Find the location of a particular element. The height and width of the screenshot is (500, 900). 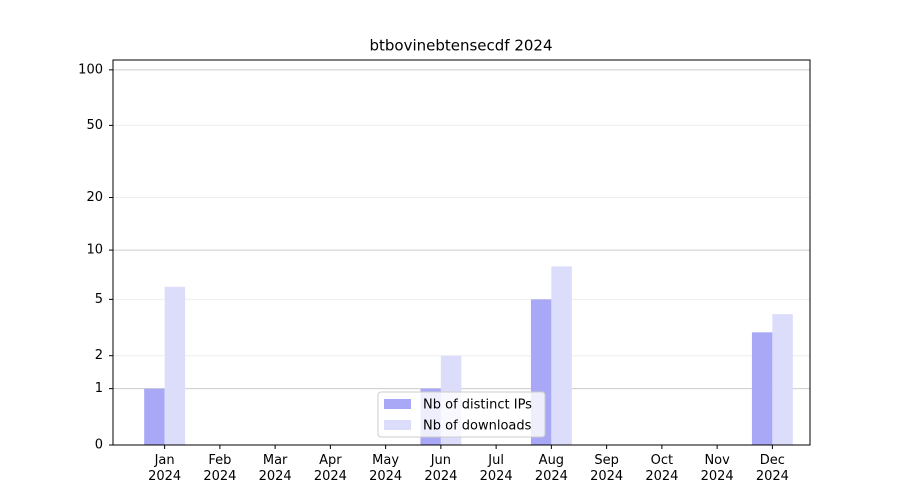

x-tick-label: Mar 2024 is located at coordinates (275, 468).